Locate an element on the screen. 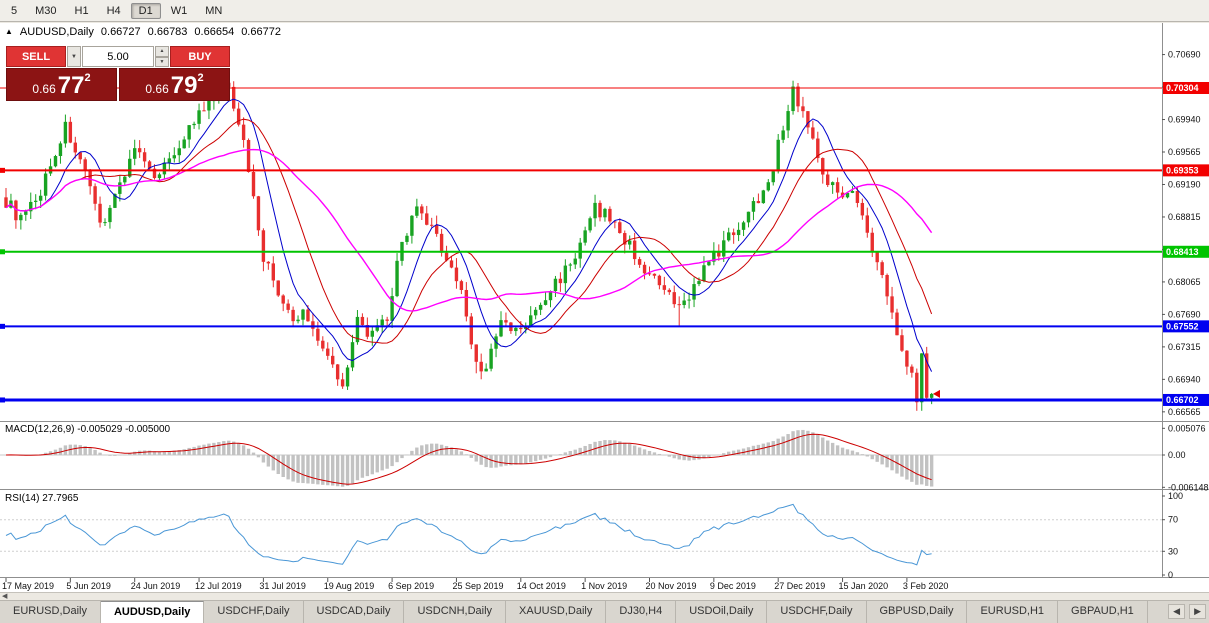 The image size is (1209, 623). horizontal-line-0.69353 is located at coordinates (581, 170).